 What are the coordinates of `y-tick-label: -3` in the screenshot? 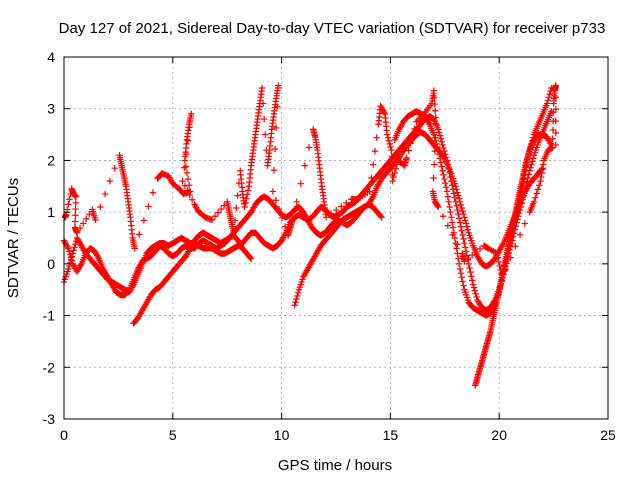 It's located at (49, 419).